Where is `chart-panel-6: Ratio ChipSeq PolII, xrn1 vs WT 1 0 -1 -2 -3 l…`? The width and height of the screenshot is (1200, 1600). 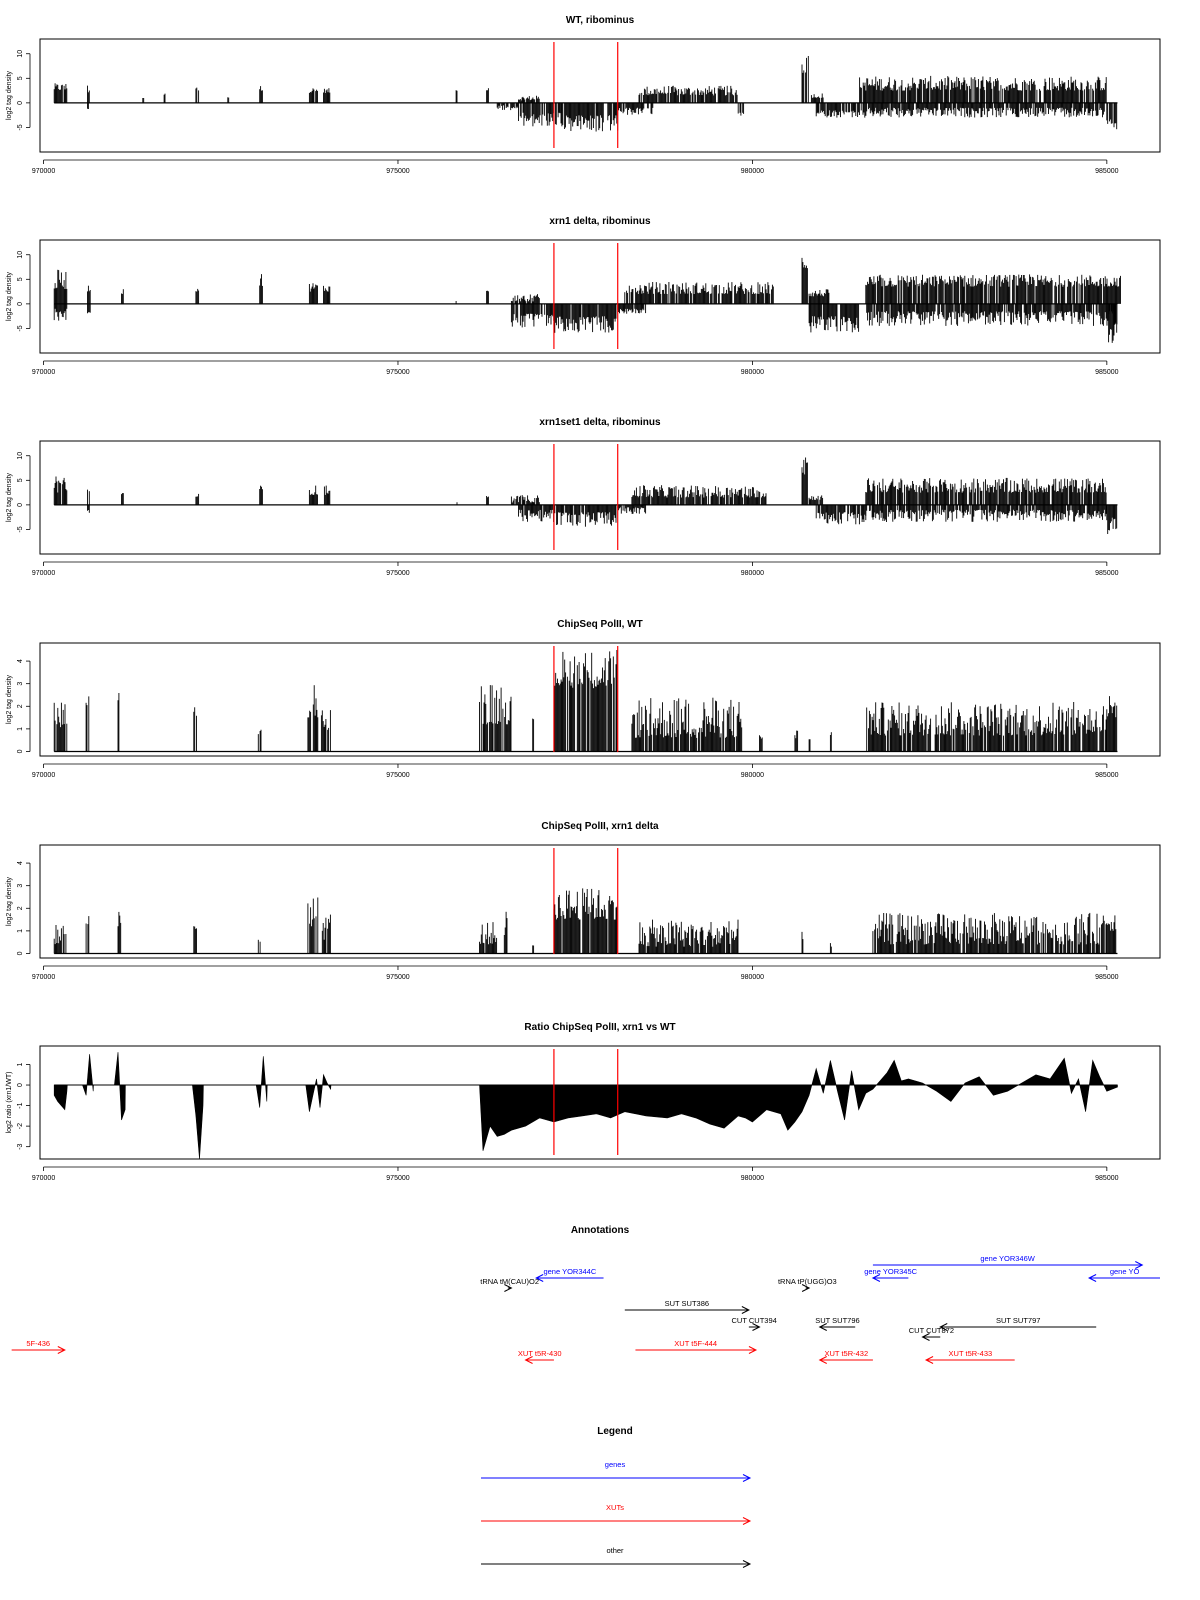 chart-panel-6: Ratio ChipSeq PolII, xrn1 vs WT 1 0 -1 -2 -3 l… is located at coordinates (583, 1102).